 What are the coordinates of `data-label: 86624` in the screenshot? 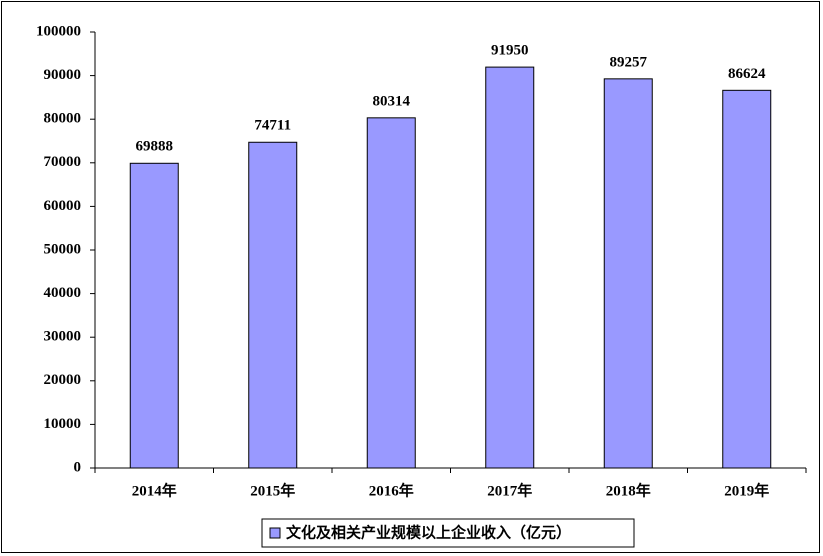 It's located at (747, 74).